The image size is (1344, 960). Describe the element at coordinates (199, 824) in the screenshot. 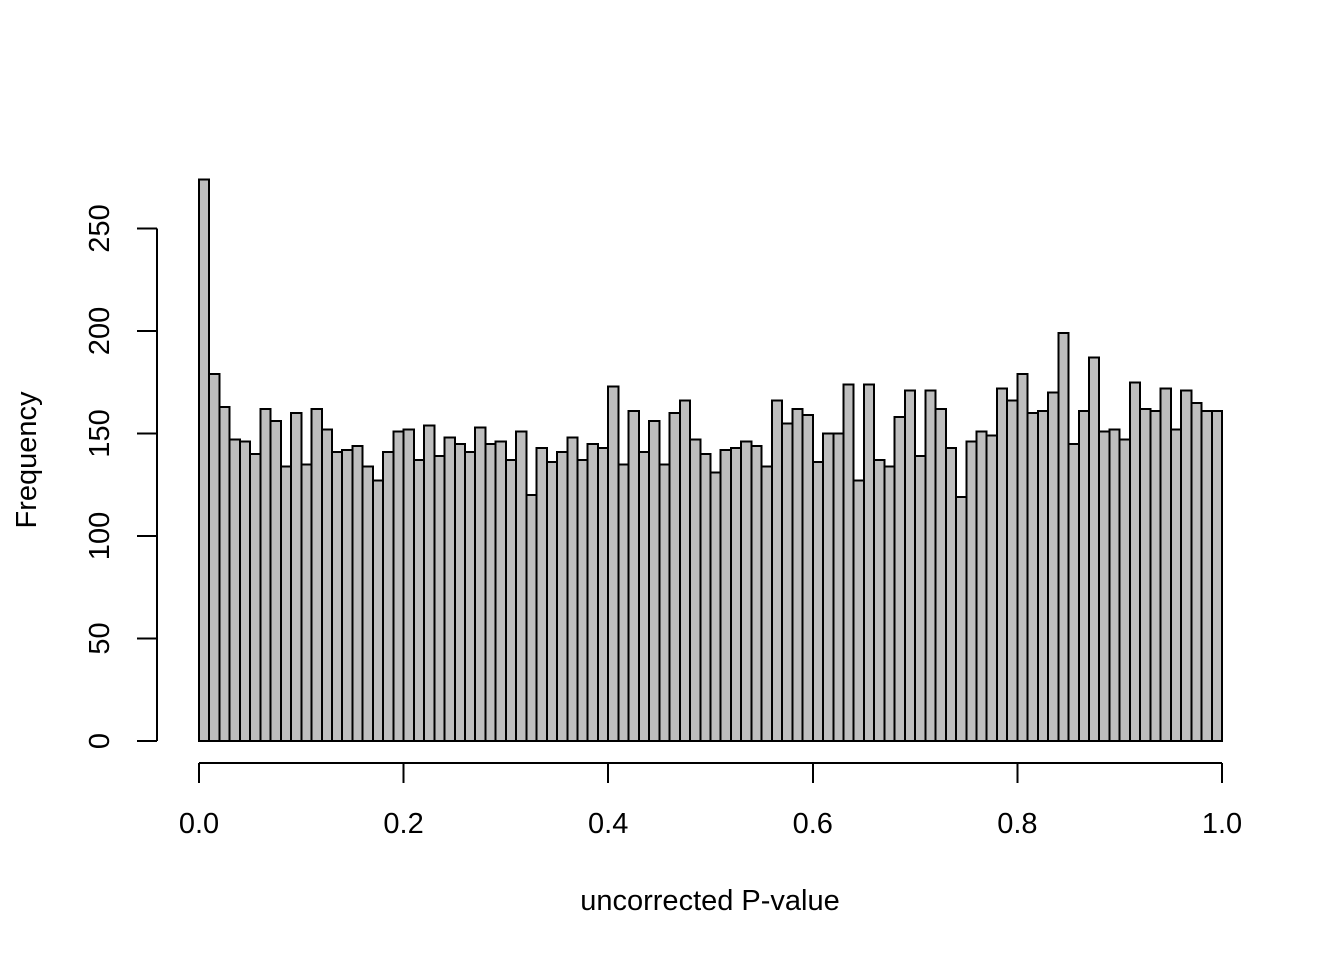

I see `x-tick-label: 0.0` at that location.